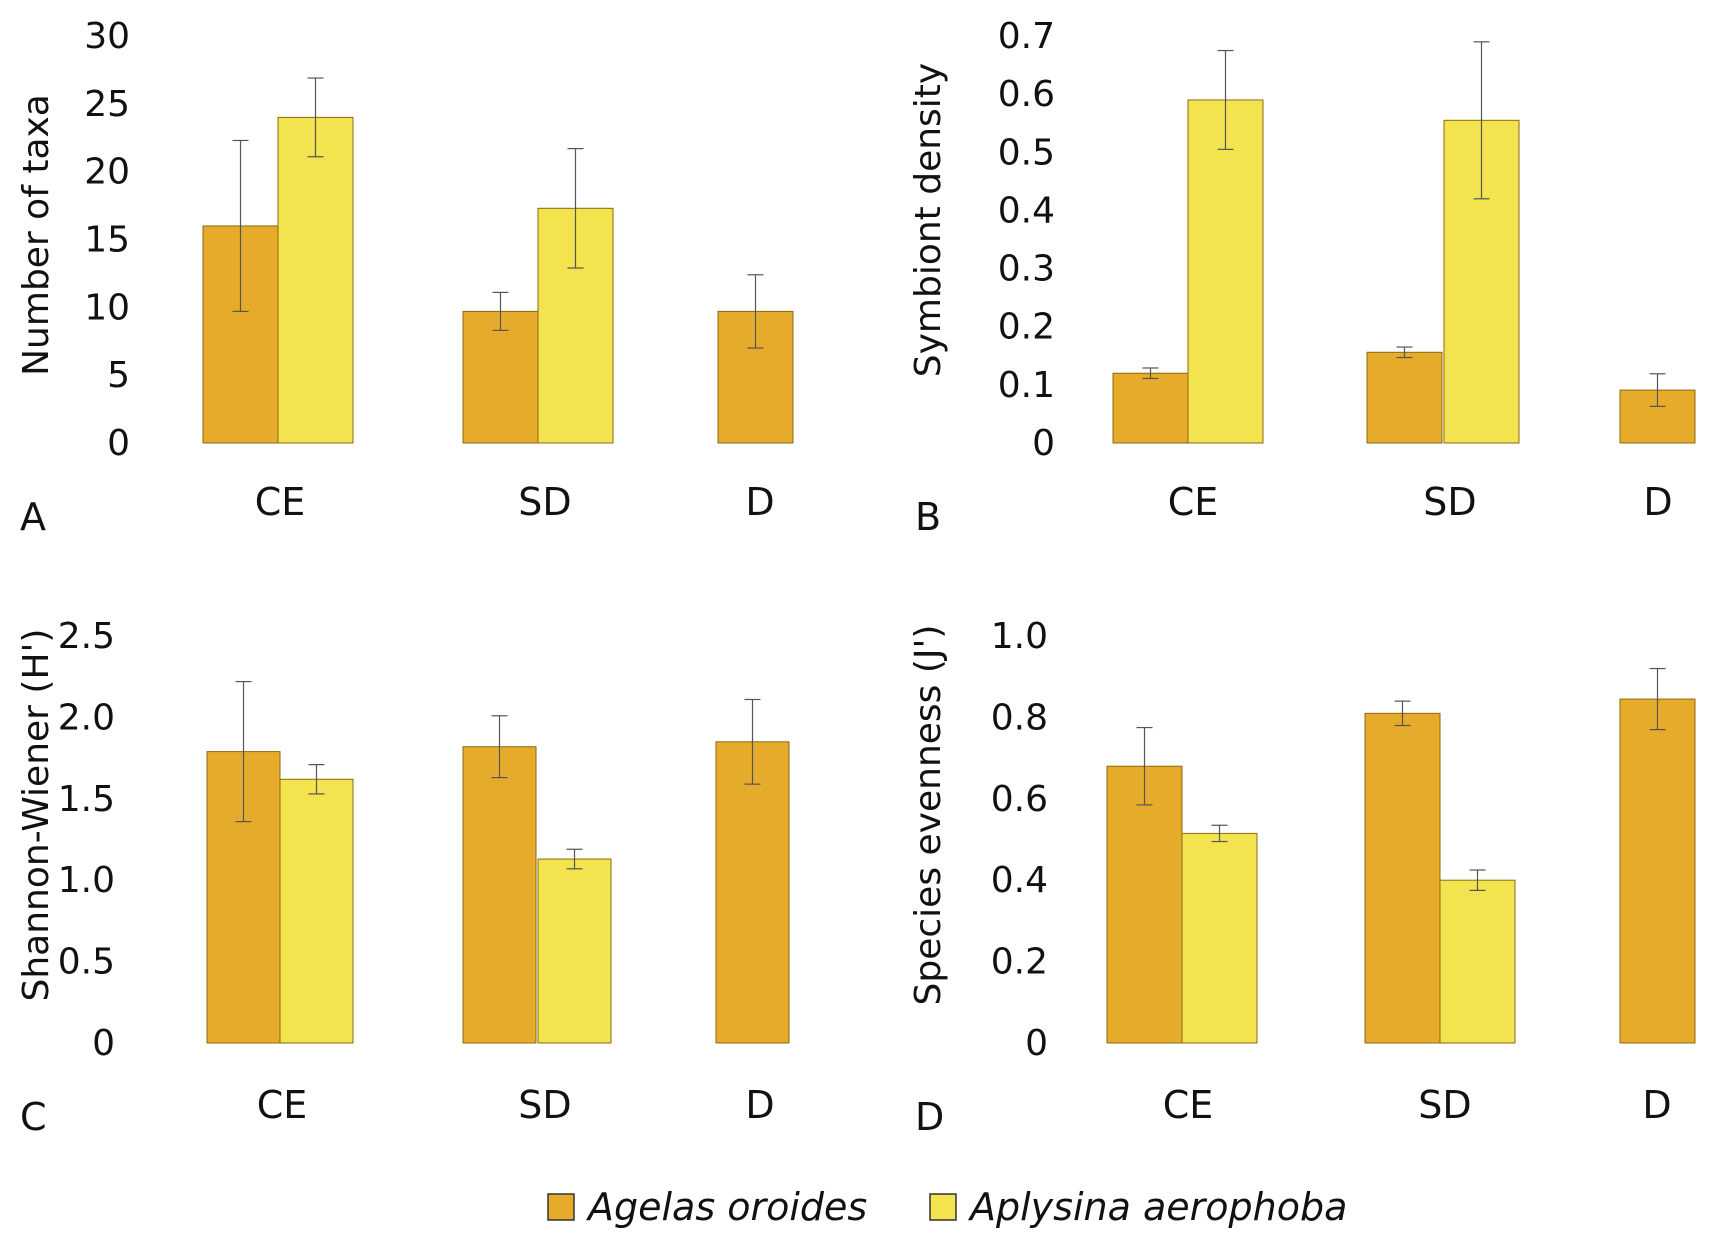  I want to click on panel-letter: D, so click(929, 1117).